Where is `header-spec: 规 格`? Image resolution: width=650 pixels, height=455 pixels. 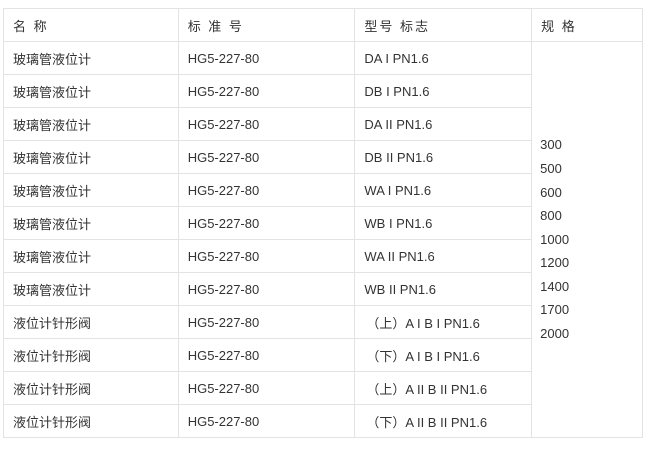 header-spec: 规 格 is located at coordinates (587, 25).